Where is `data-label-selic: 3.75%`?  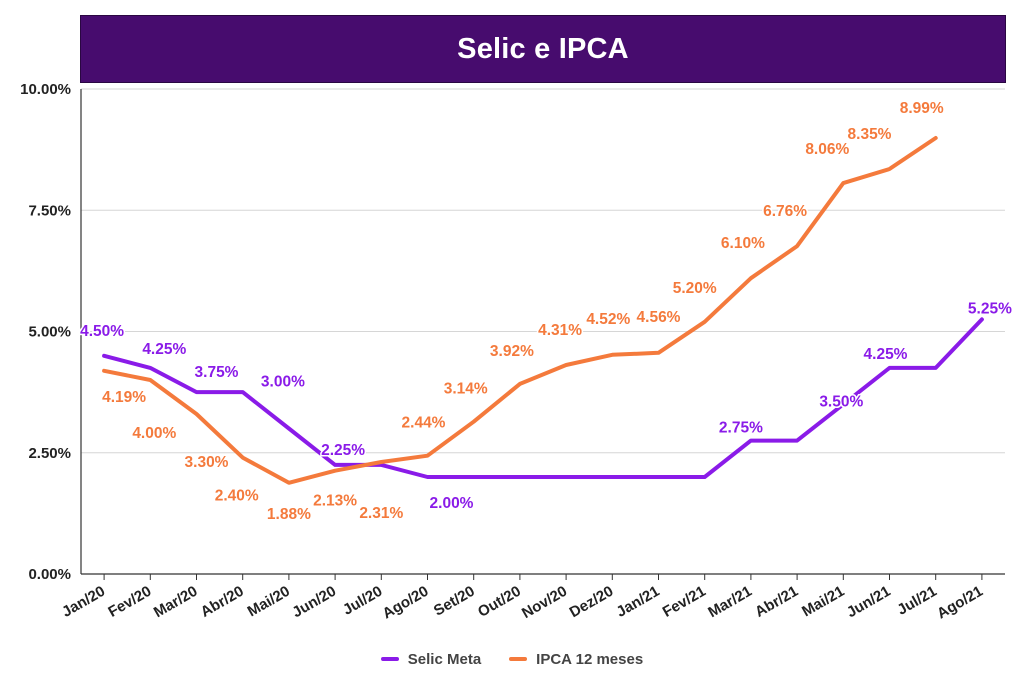
data-label-selic: 3.75% is located at coordinates (217, 372).